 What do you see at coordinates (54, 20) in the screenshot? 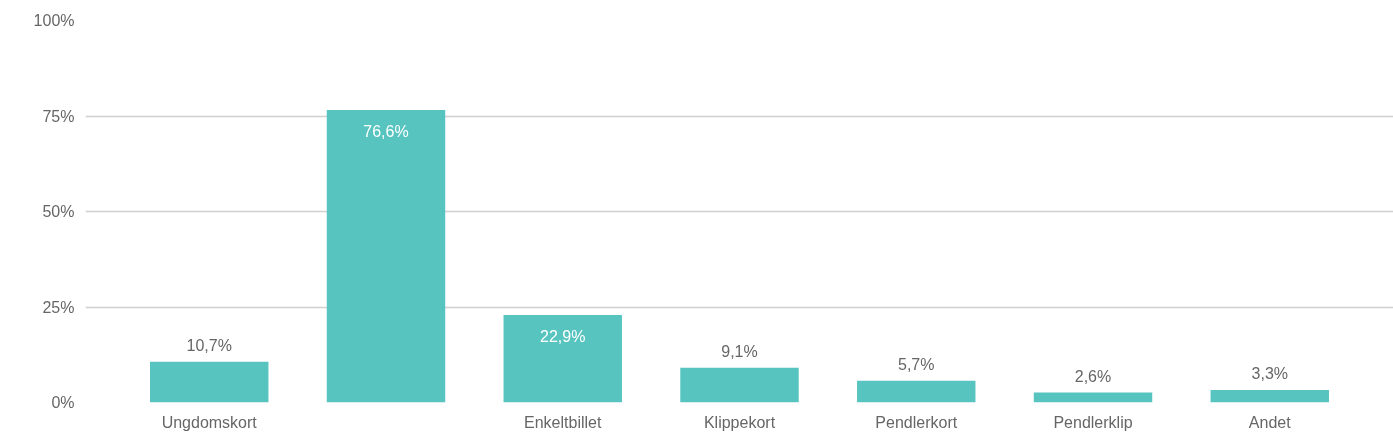
I see `y-tick-label: 100%` at bounding box center [54, 20].